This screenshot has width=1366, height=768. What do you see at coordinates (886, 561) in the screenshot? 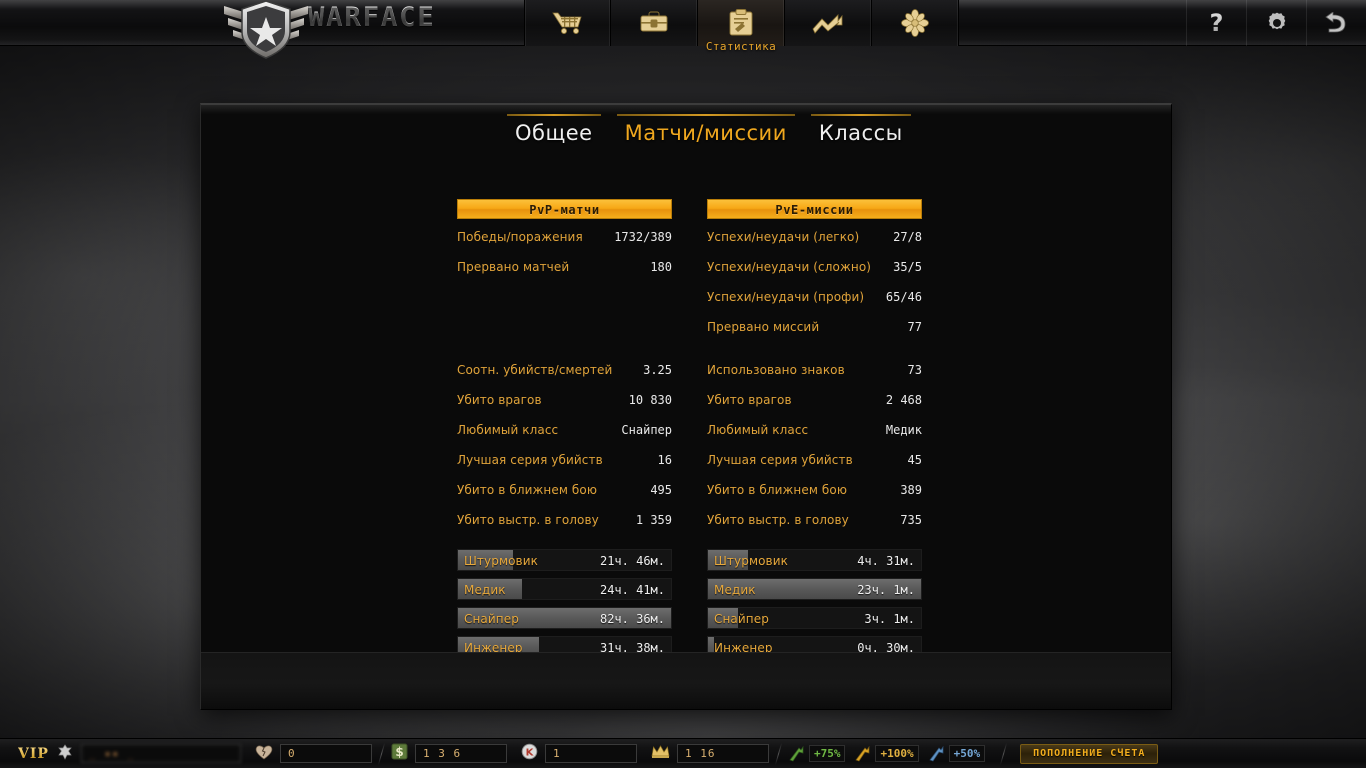
I see `class-time: 4ч. 31м.` at bounding box center [886, 561].